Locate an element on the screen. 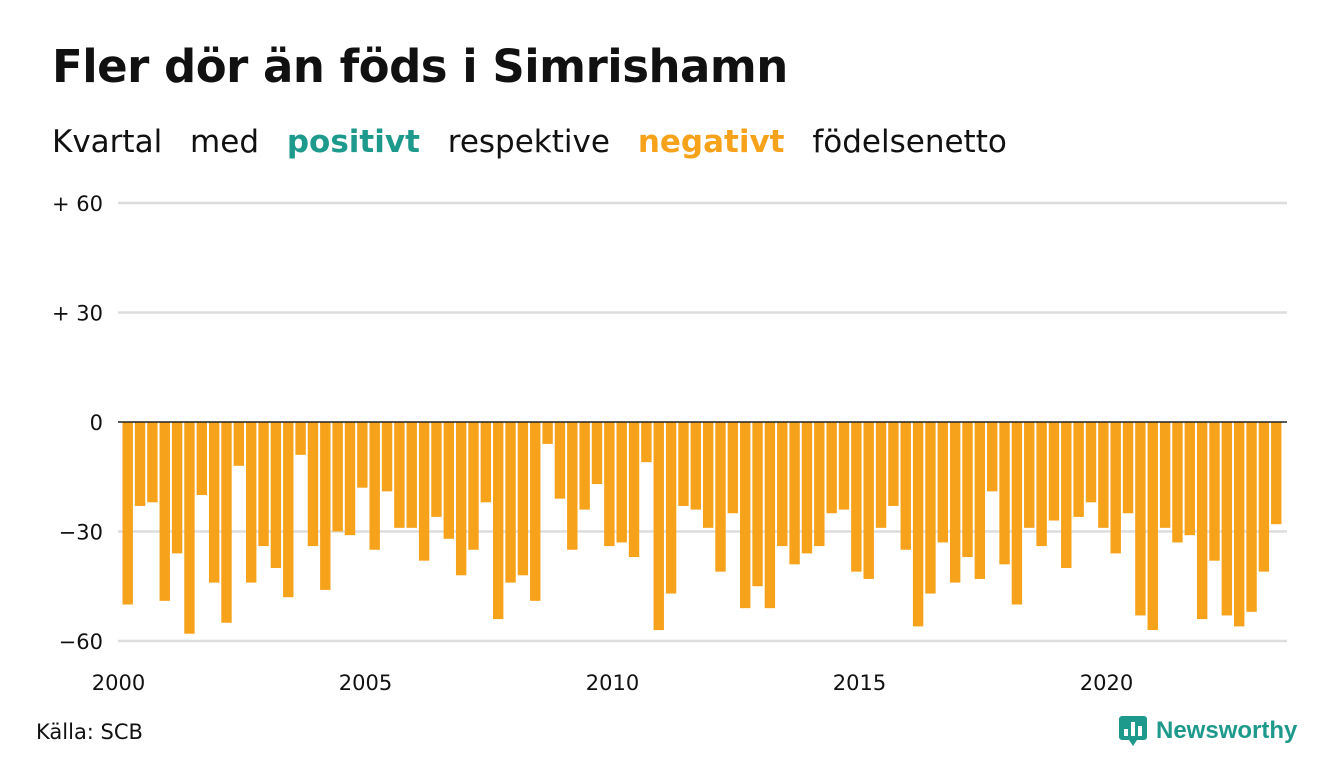 The height and width of the screenshot is (780, 1340). y-tick-label: −60 is located at coordinates (81, 642).